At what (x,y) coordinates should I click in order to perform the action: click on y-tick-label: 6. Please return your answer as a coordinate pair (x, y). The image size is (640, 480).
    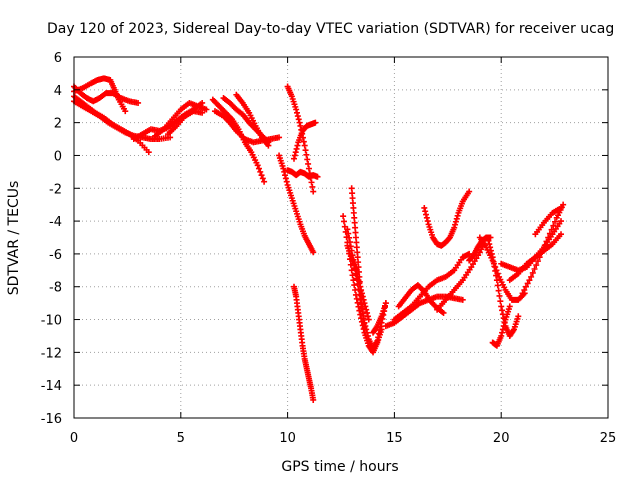
    Looking at the image, I should click on (58, 58).